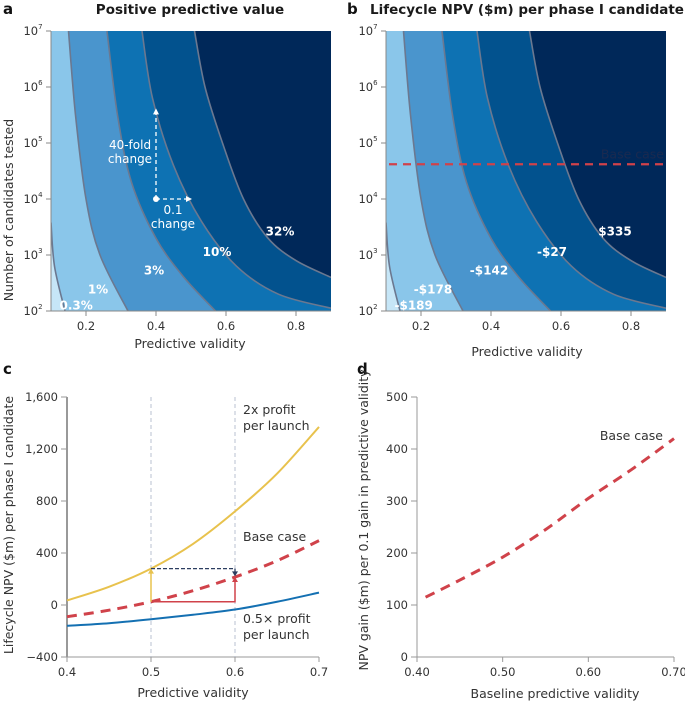  What do you see at coordinates (40, 195) in the screenshot?
I see `y-tick-exponent: 4` at bounding box center [40, 195].